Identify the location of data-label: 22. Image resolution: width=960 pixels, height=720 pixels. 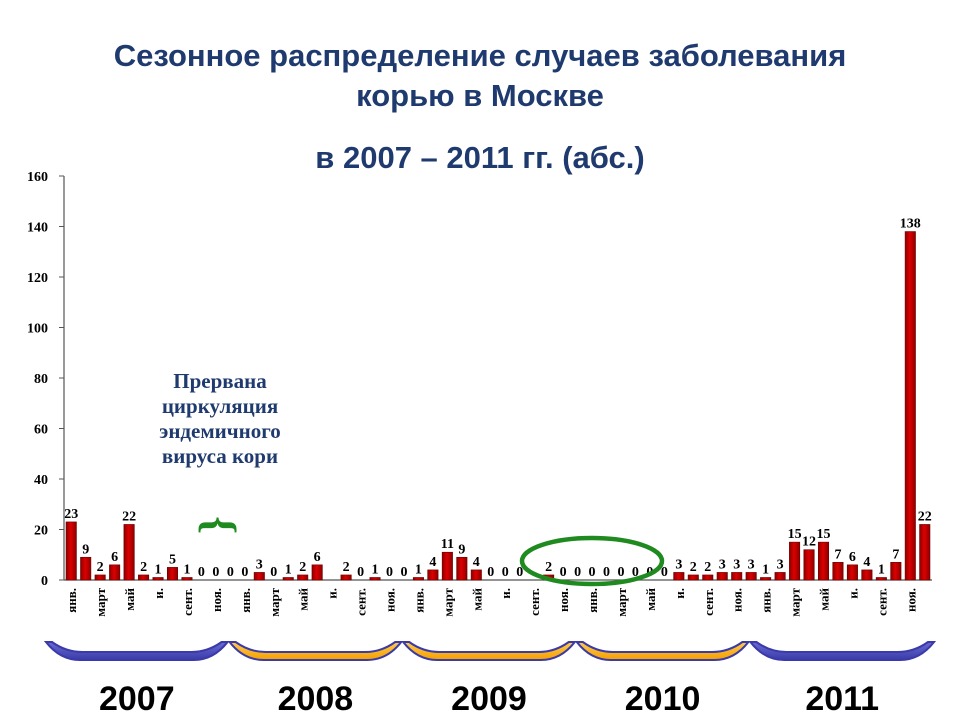
(129, 516).